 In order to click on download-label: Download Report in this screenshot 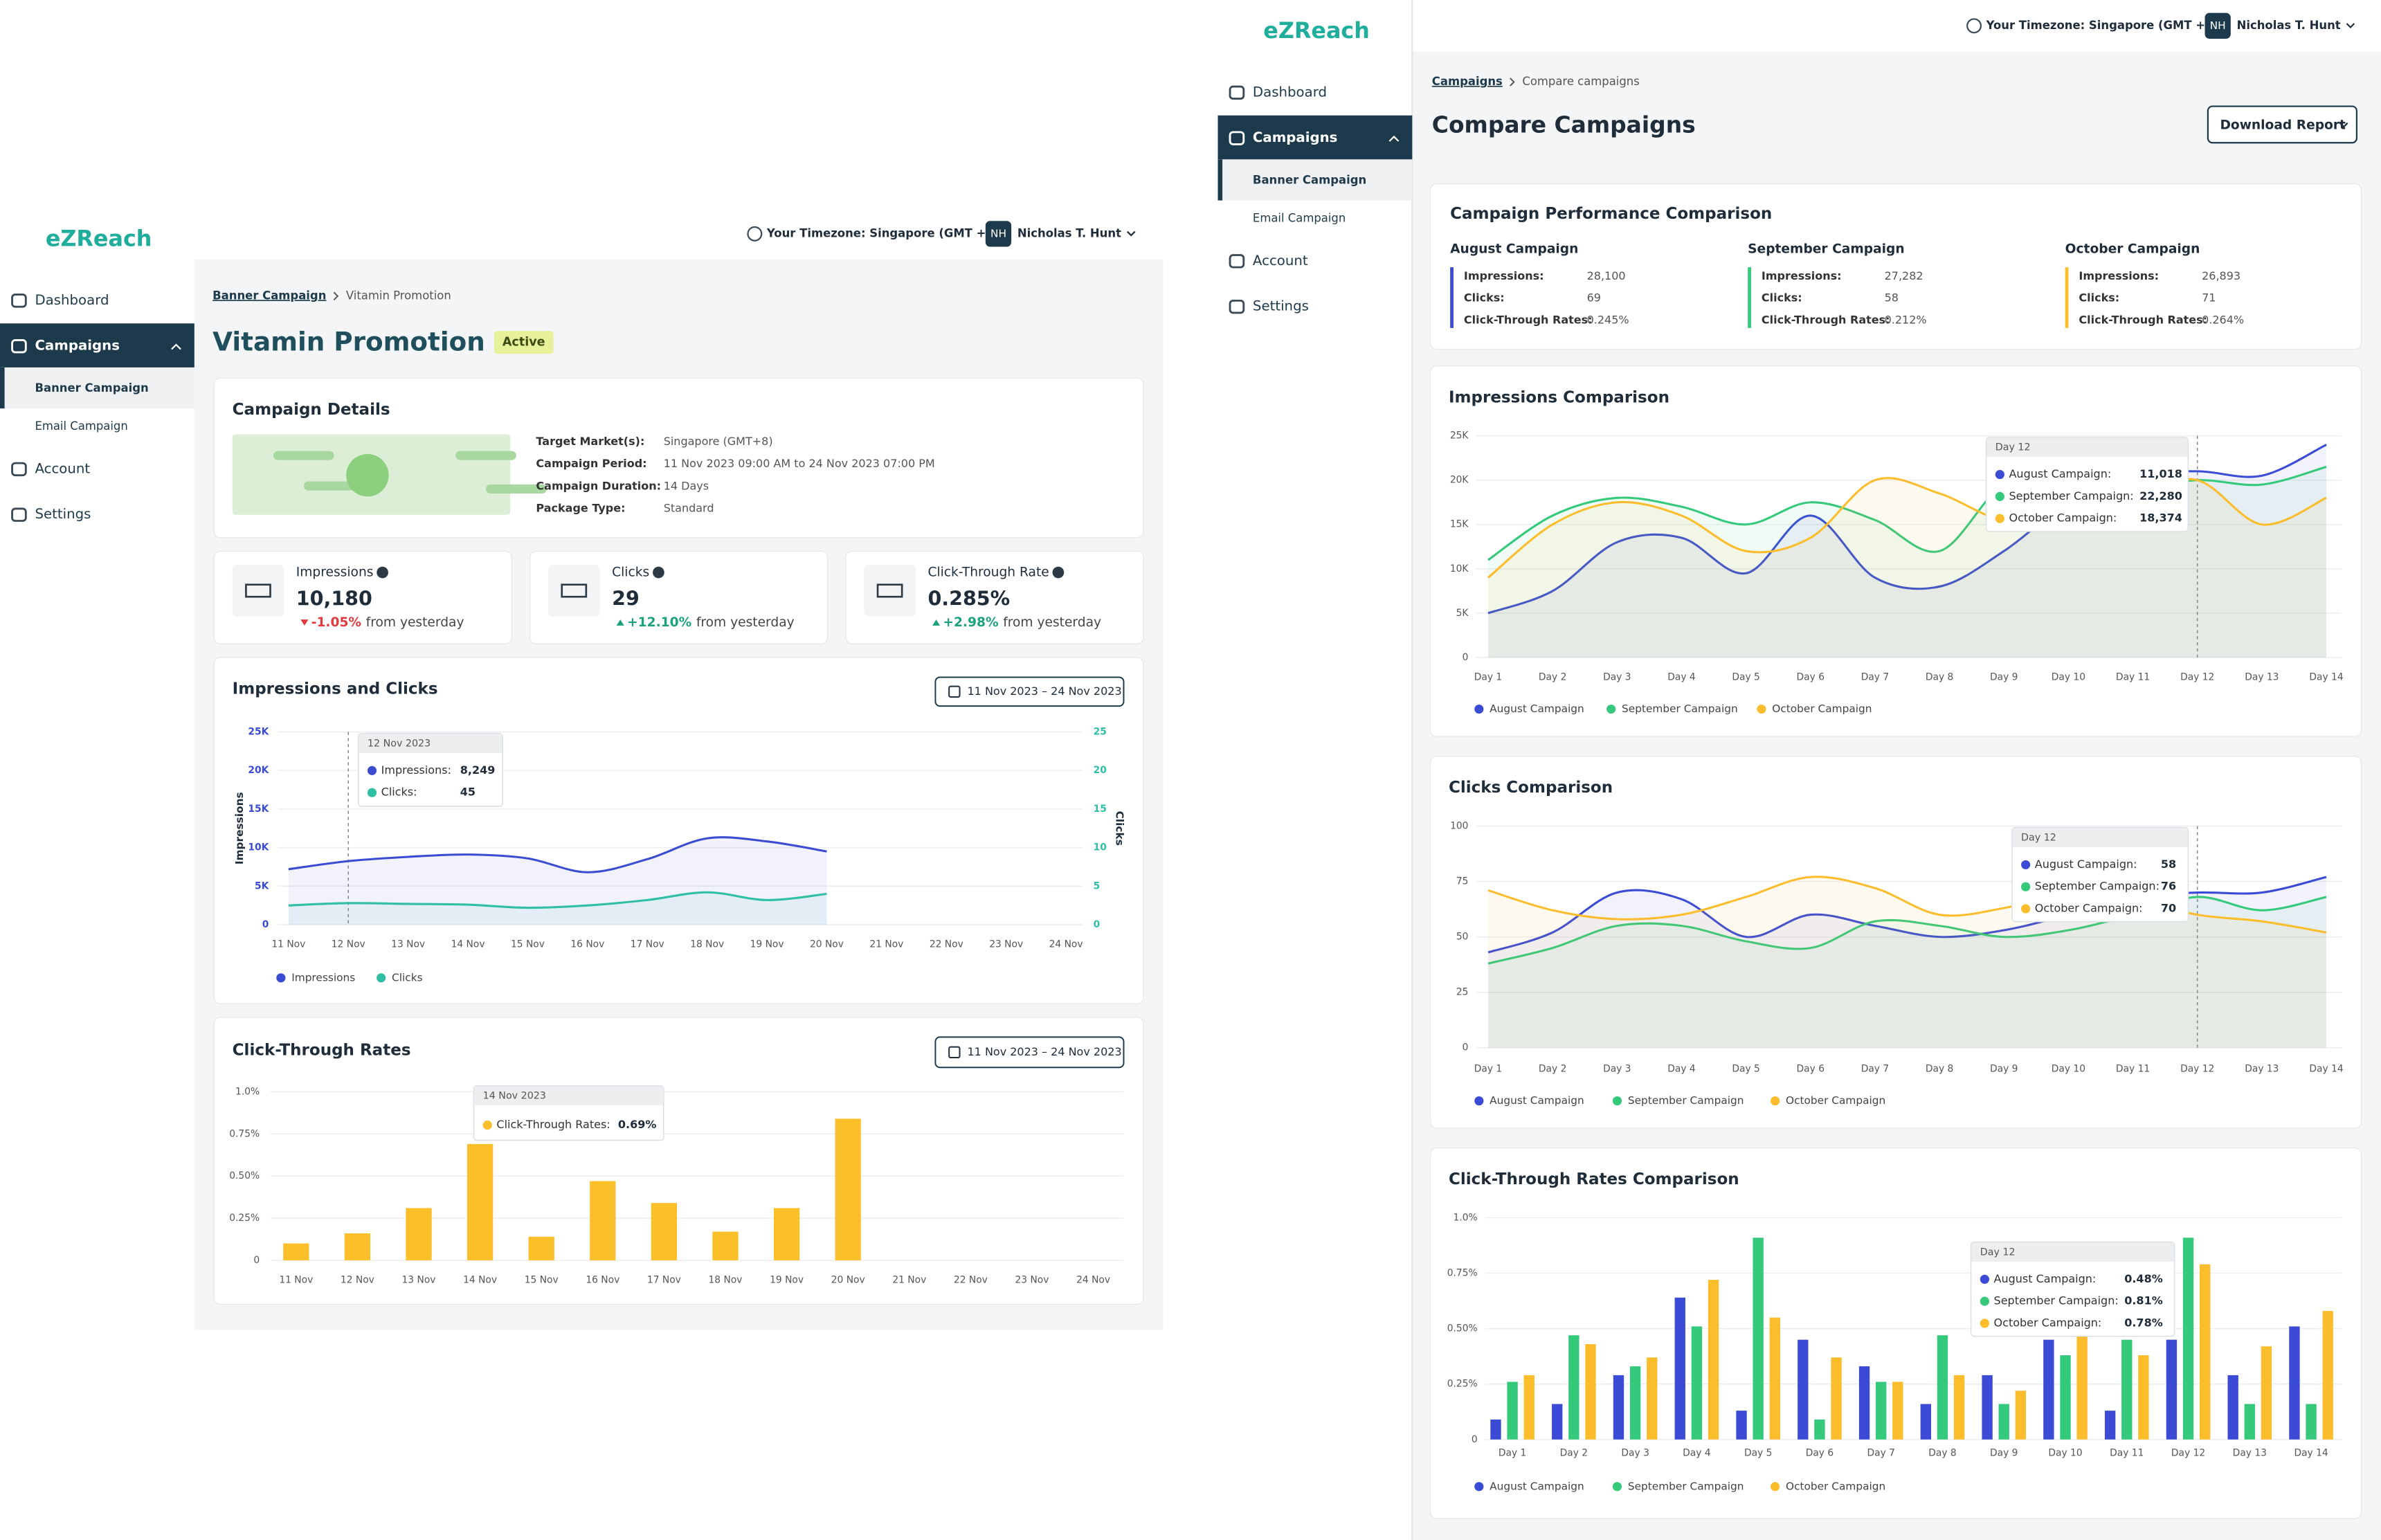, I will do `click(2283, 125)`.